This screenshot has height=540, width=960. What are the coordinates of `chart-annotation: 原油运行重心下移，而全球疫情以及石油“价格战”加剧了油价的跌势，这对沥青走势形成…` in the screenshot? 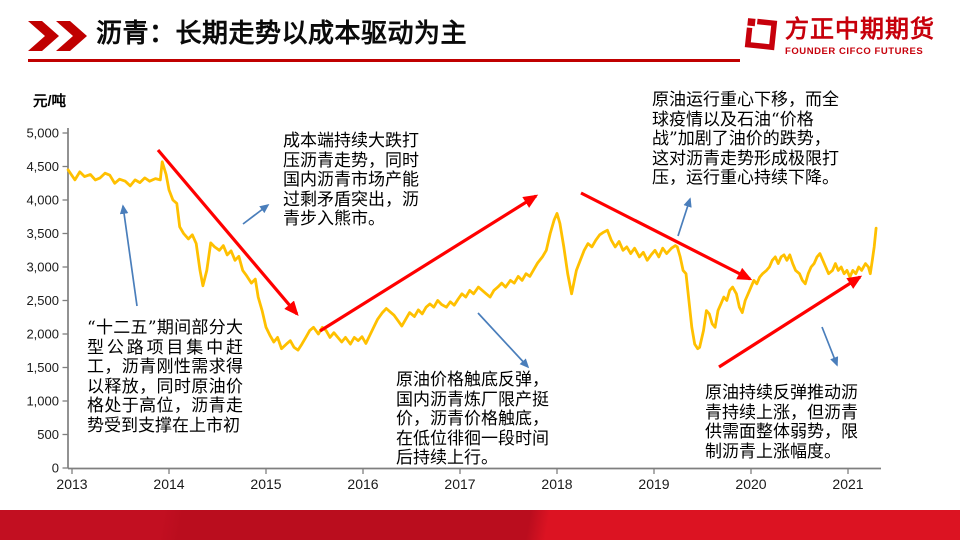 It's located at (745, 139).